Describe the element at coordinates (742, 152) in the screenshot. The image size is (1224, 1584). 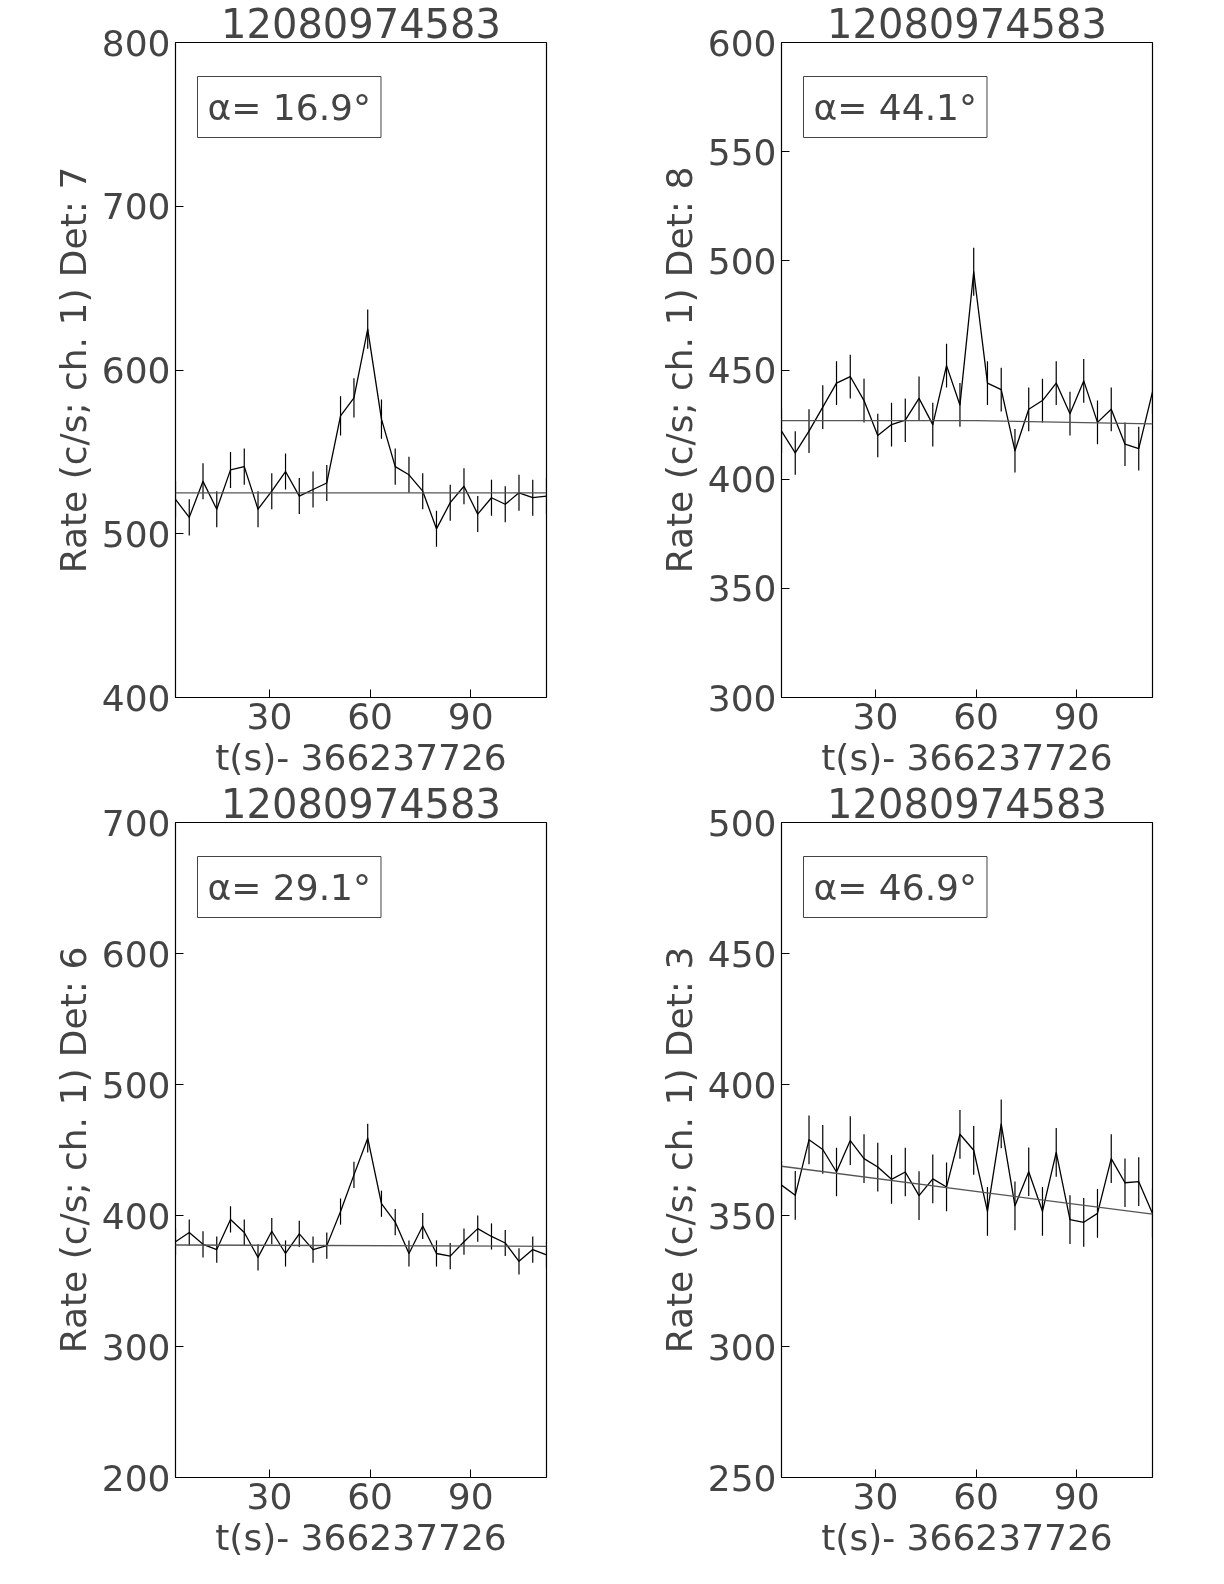
I see `y-tick-label: 550` at that location.